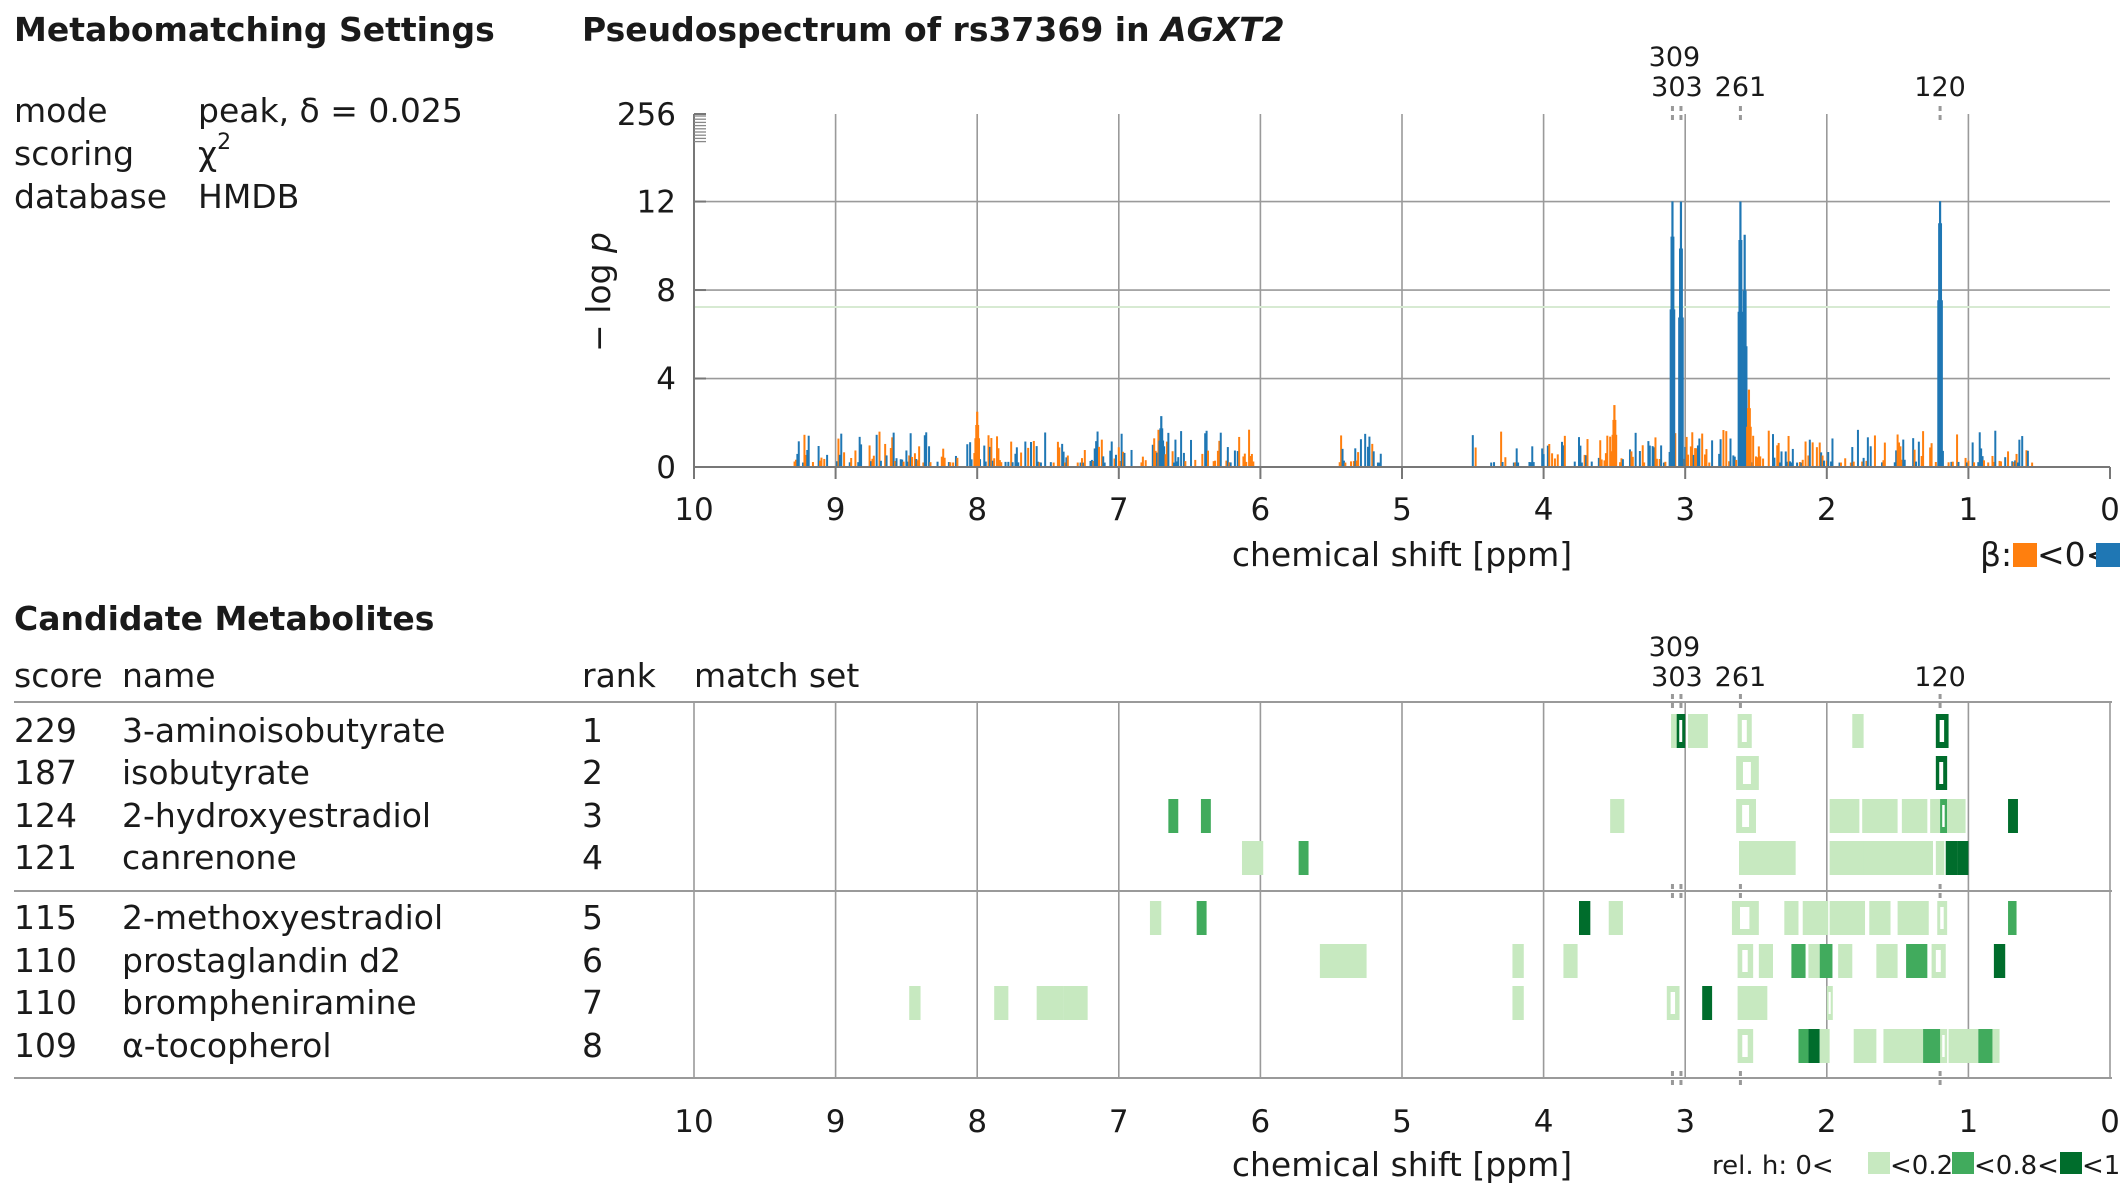 This screenshot has height=1202, width=2126. What do you see at coordinates (224, 618) in the screenshot?
I see `candidates-title: Candidate Metabolites` at bounding box center [224, 618].